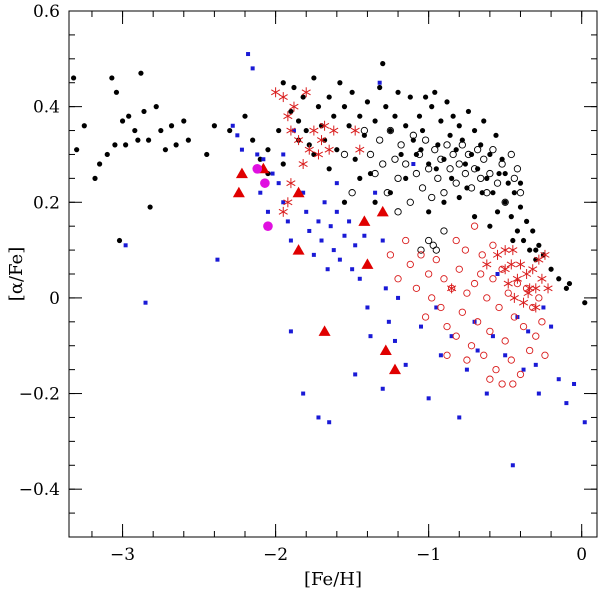 This screenshot has width=600, height=596. What do you see at coordinates (54, 299) in the screenshot?
I see `y-tick-label: 0` at bounding box center [54, 299].